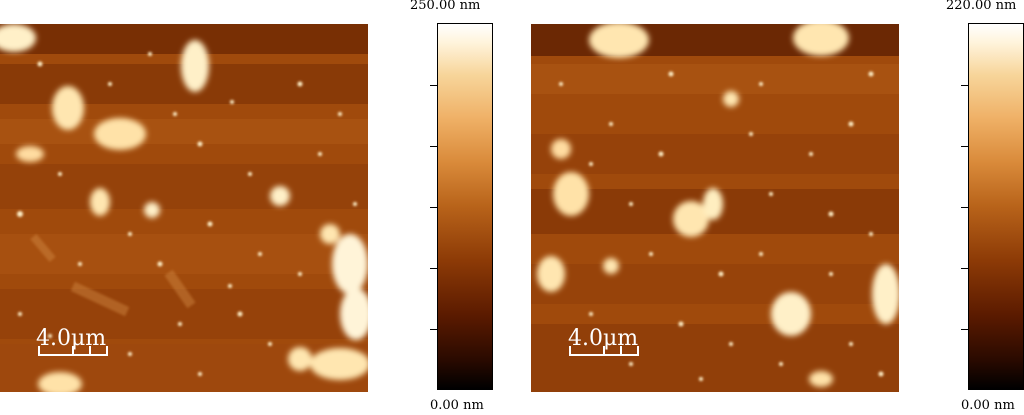  Describe the element at coordinates (604, 351) in the screenshot. I see `scalebar-right` at that location.